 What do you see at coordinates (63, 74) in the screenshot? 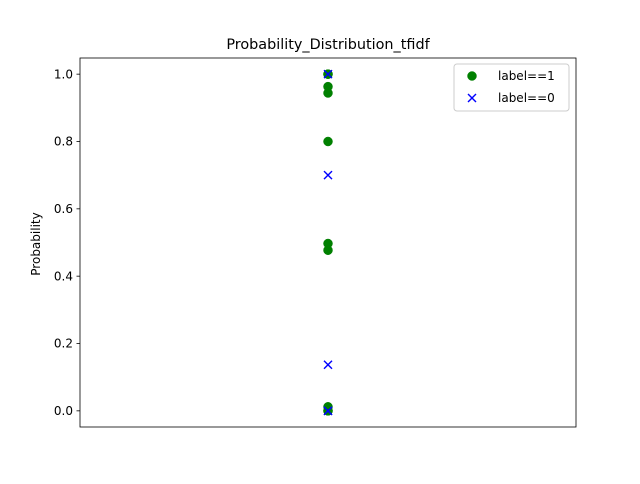
I see `y-tick-label: 1.0` at bounding box center [63, 74].